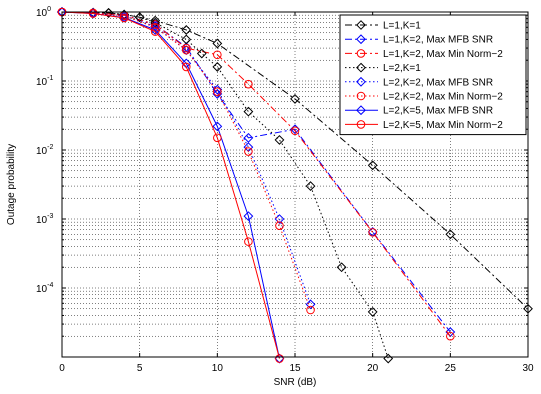 The height and width of the screenshot is (394, 541). Describe the element at coordinates (44, 81) in the screenshot. I see `y-tick-label: 10⁻¹` at that location.